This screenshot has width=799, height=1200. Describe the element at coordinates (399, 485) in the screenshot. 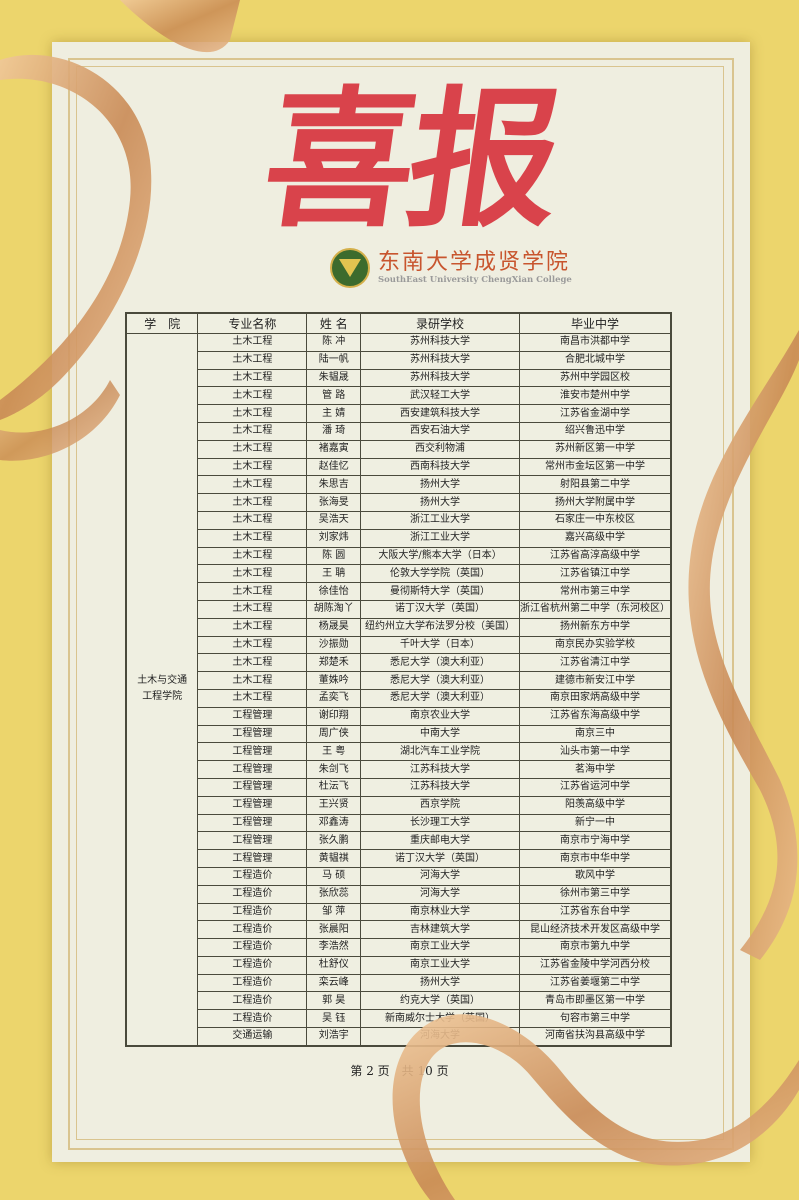

I see `table-row: 土木工程 朱思吉 扬州大学 射阳县第二中学` at that location.